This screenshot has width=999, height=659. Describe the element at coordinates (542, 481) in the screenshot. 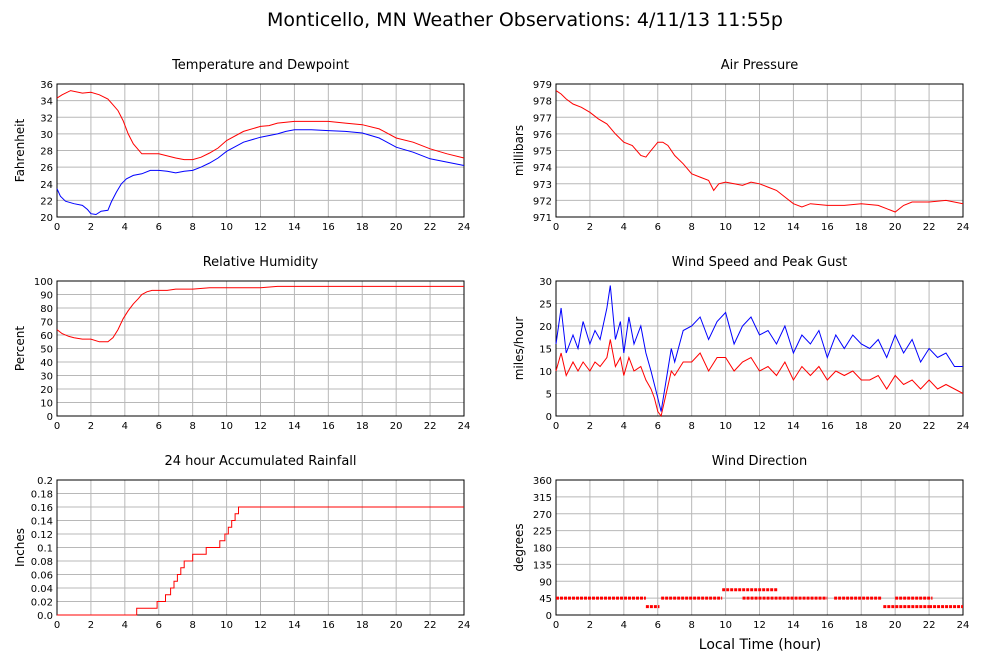

I see `y-tick-label: 360` at that location.